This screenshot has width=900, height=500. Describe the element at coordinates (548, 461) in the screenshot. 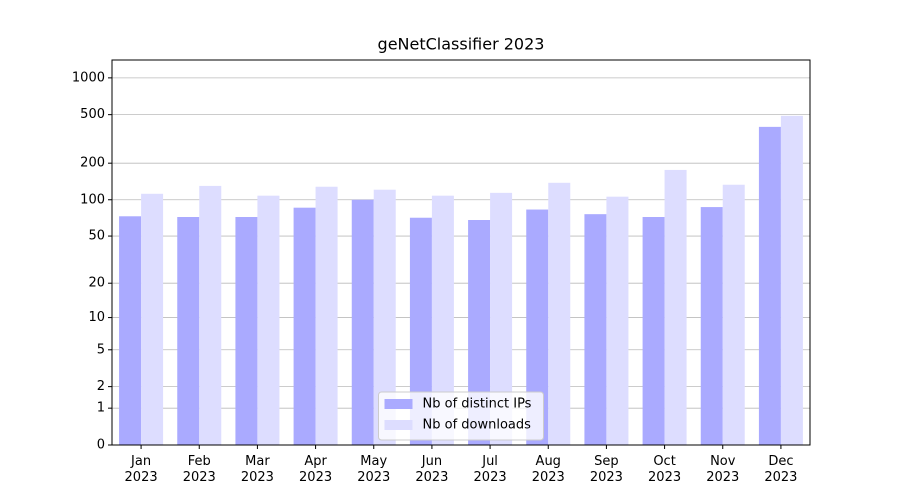

I see `x-tick-label-line: Aug` at that location.